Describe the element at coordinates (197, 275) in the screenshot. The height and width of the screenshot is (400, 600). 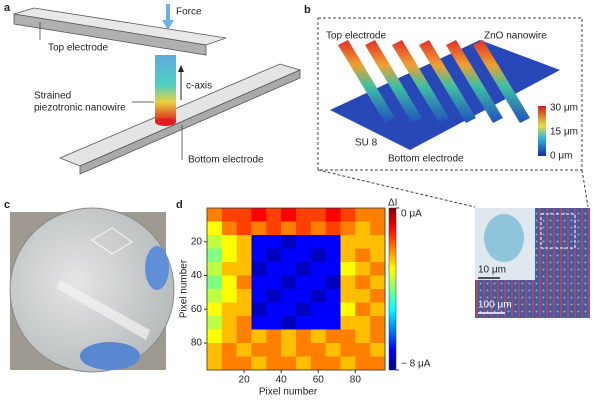
I see `y-tick-label: 40` at that location.